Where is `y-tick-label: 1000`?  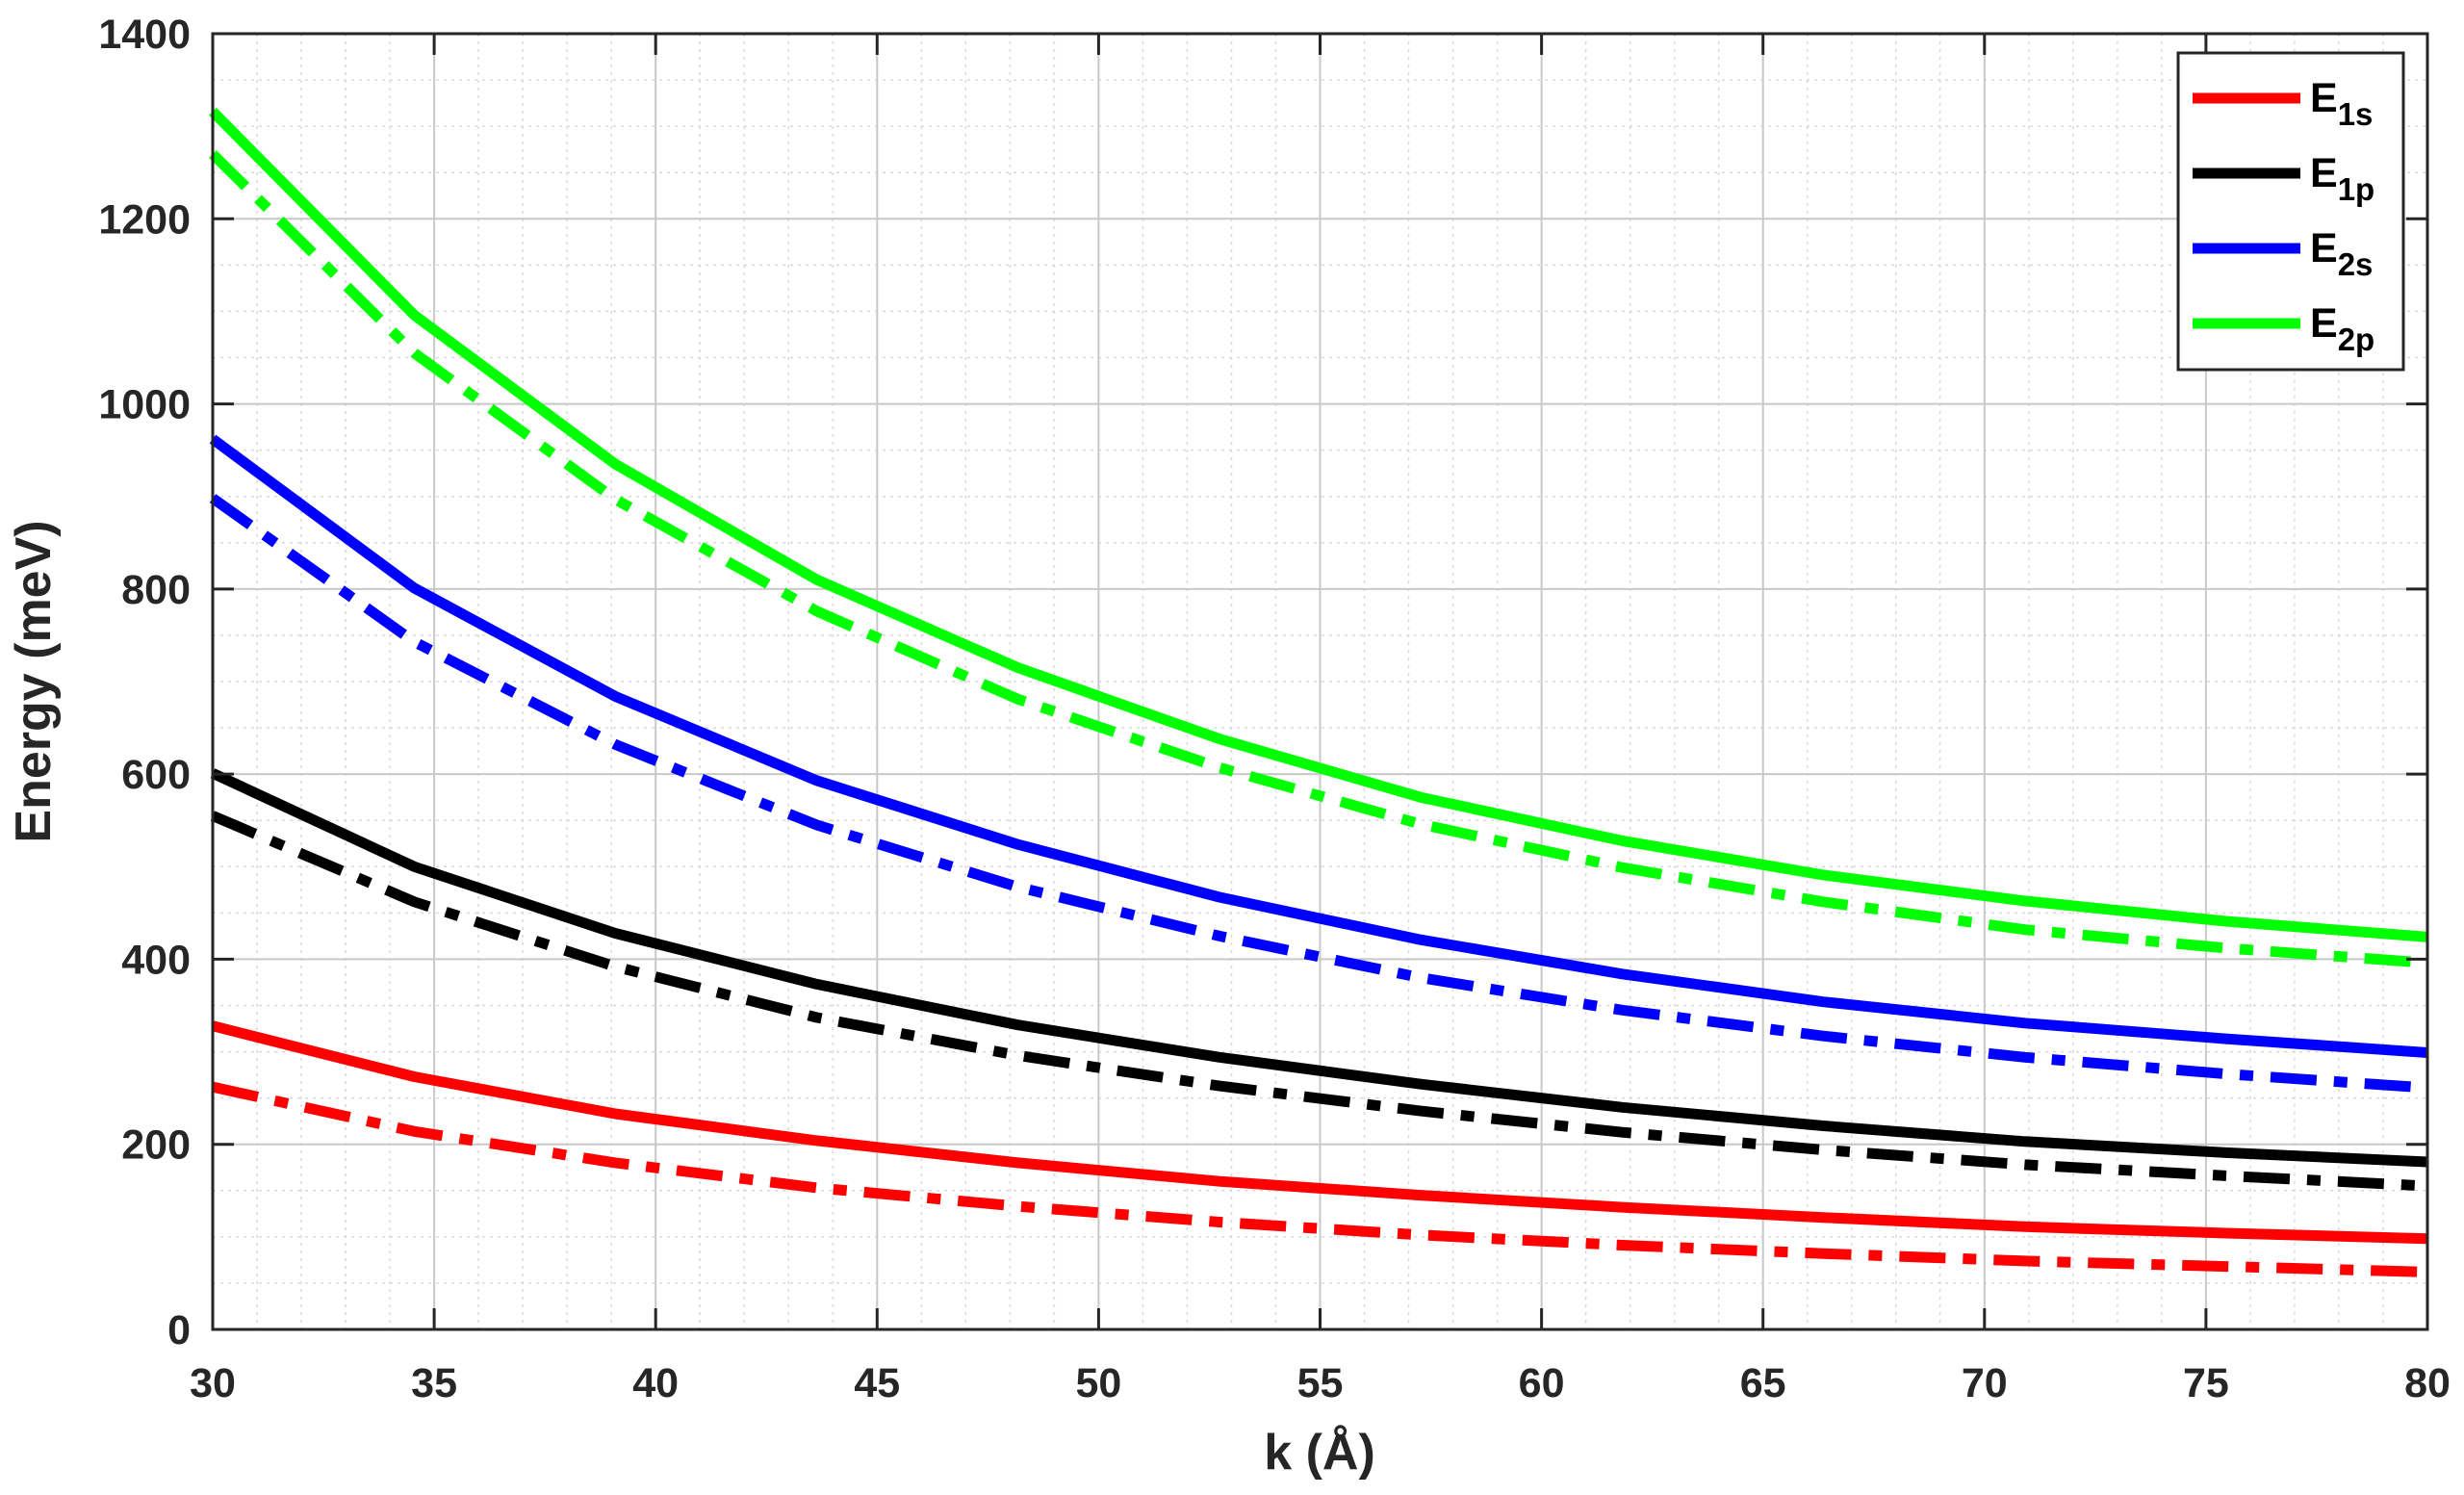
y-tick-label: 1000 is located at coordinates (144, 405).